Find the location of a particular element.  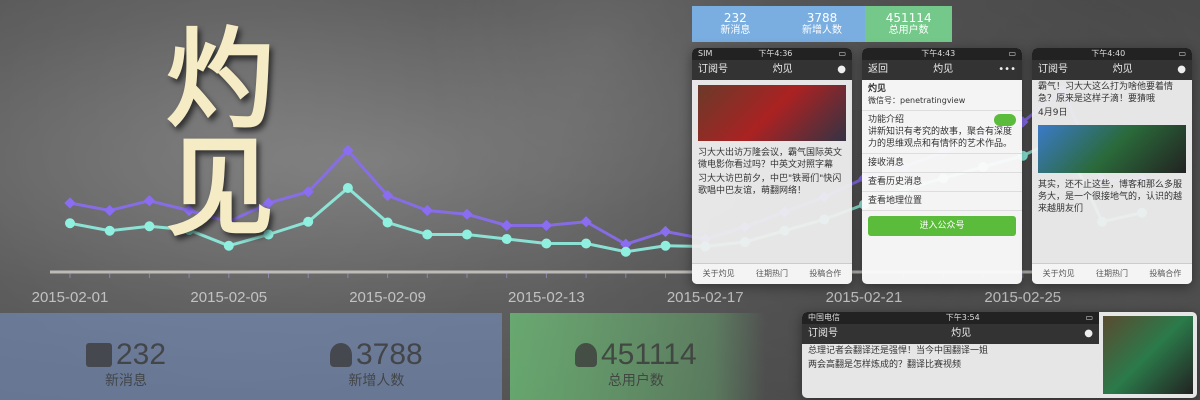

brand-calligraphy-title: 灼见 is located at coordinates (211, 130).